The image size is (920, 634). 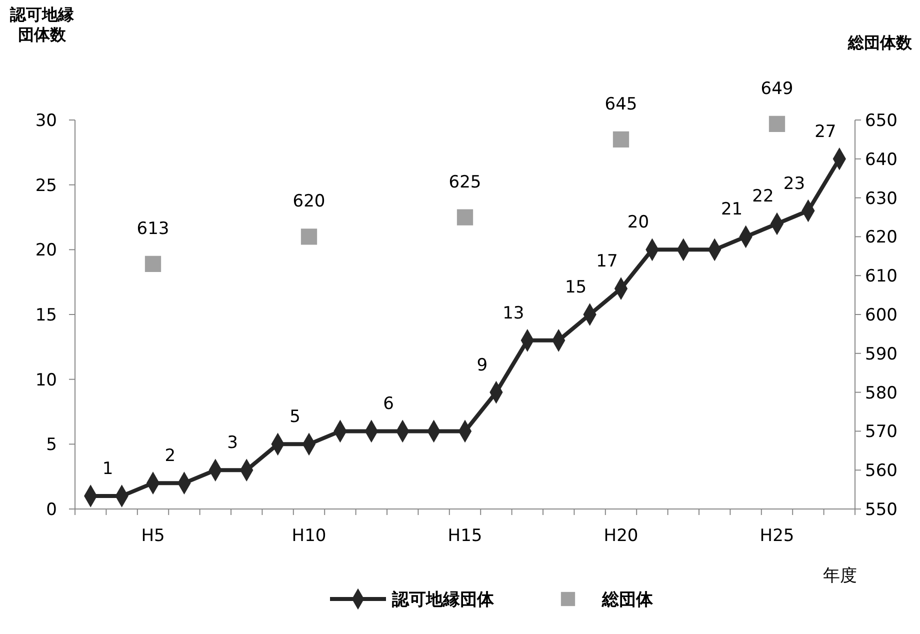 What do you see at coordinates (627, 600) in the screenshot?
I see `legend-label: 総団体` at bounding box center [627, 600].